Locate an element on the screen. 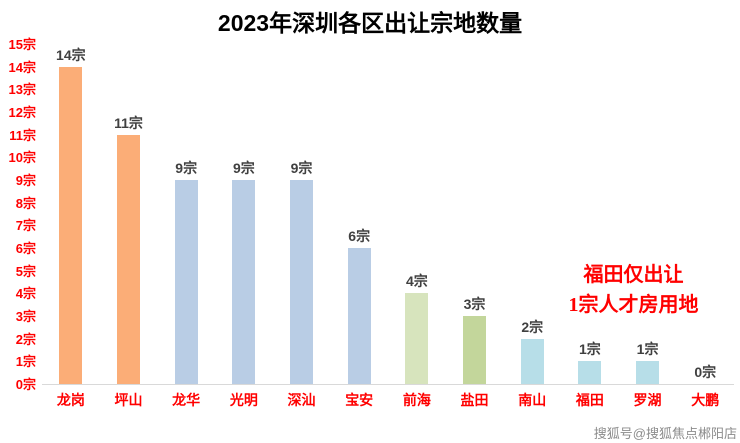  x-axis-tick-label: 福田 is located at coordinates (589, 400).